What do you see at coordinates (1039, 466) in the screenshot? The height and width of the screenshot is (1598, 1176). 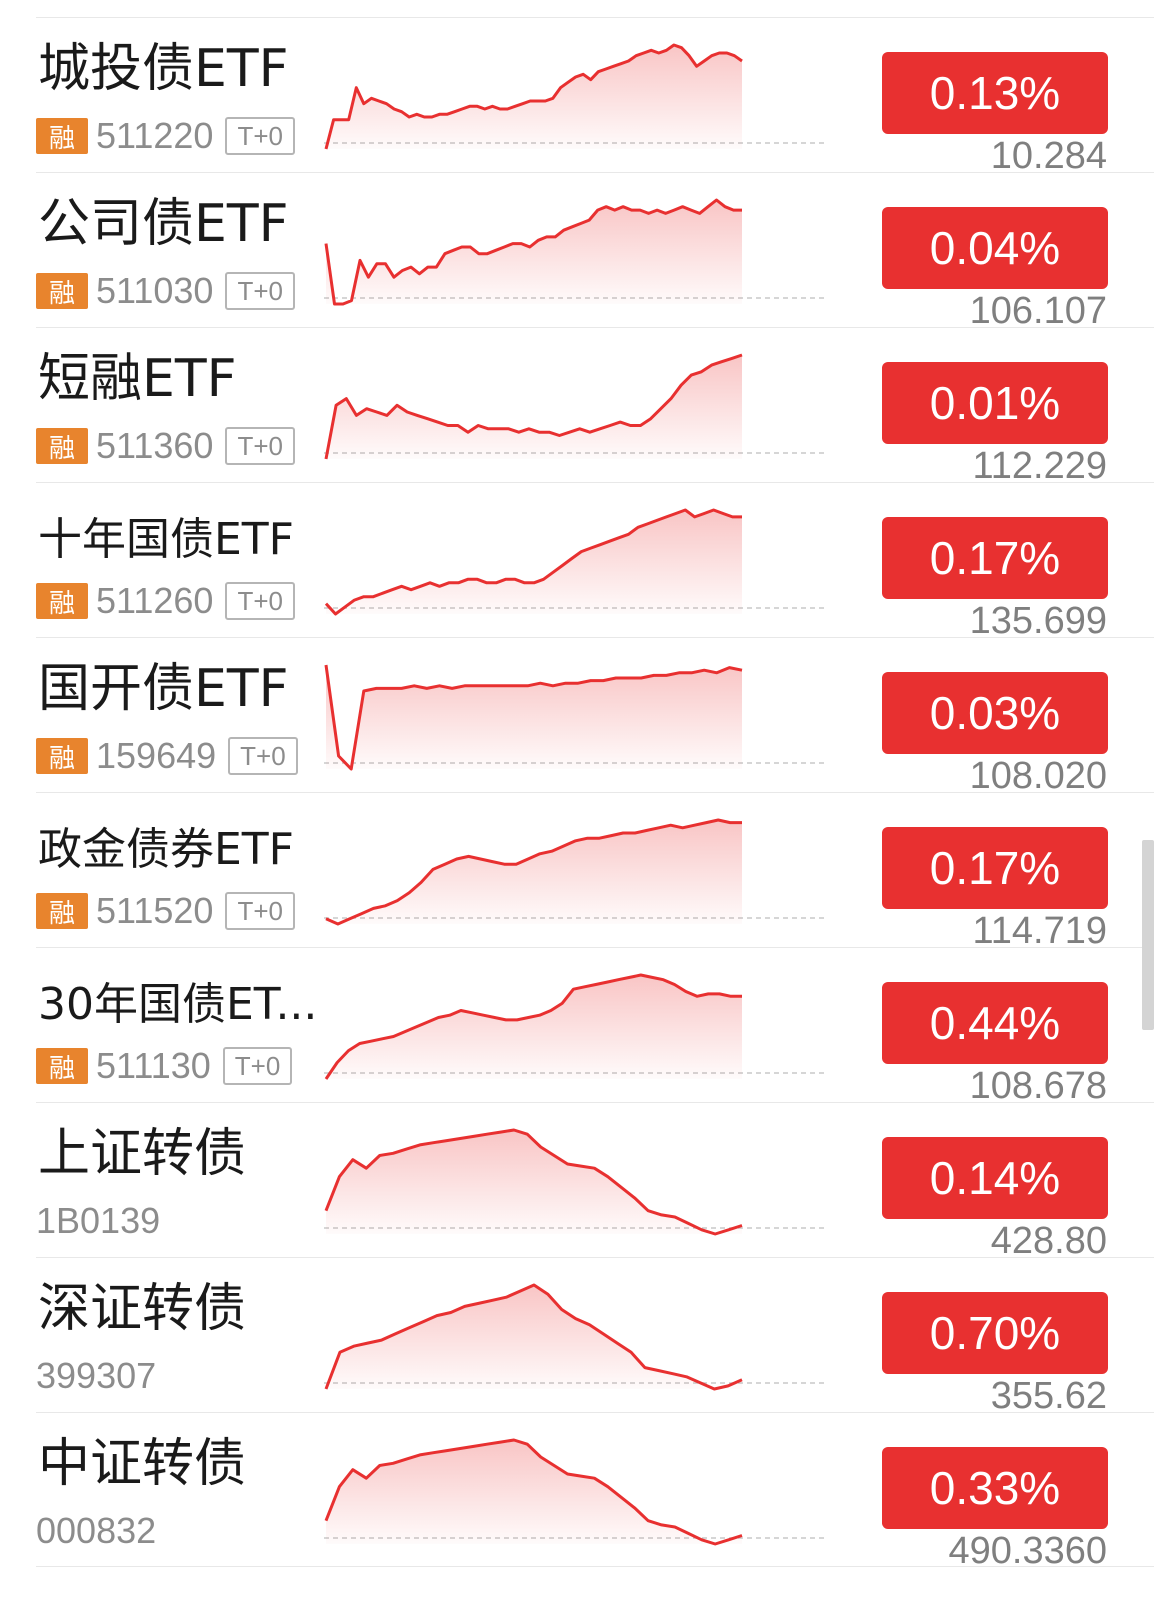 I see `latest-price: 112.229` at bounding box center [1039, 466].